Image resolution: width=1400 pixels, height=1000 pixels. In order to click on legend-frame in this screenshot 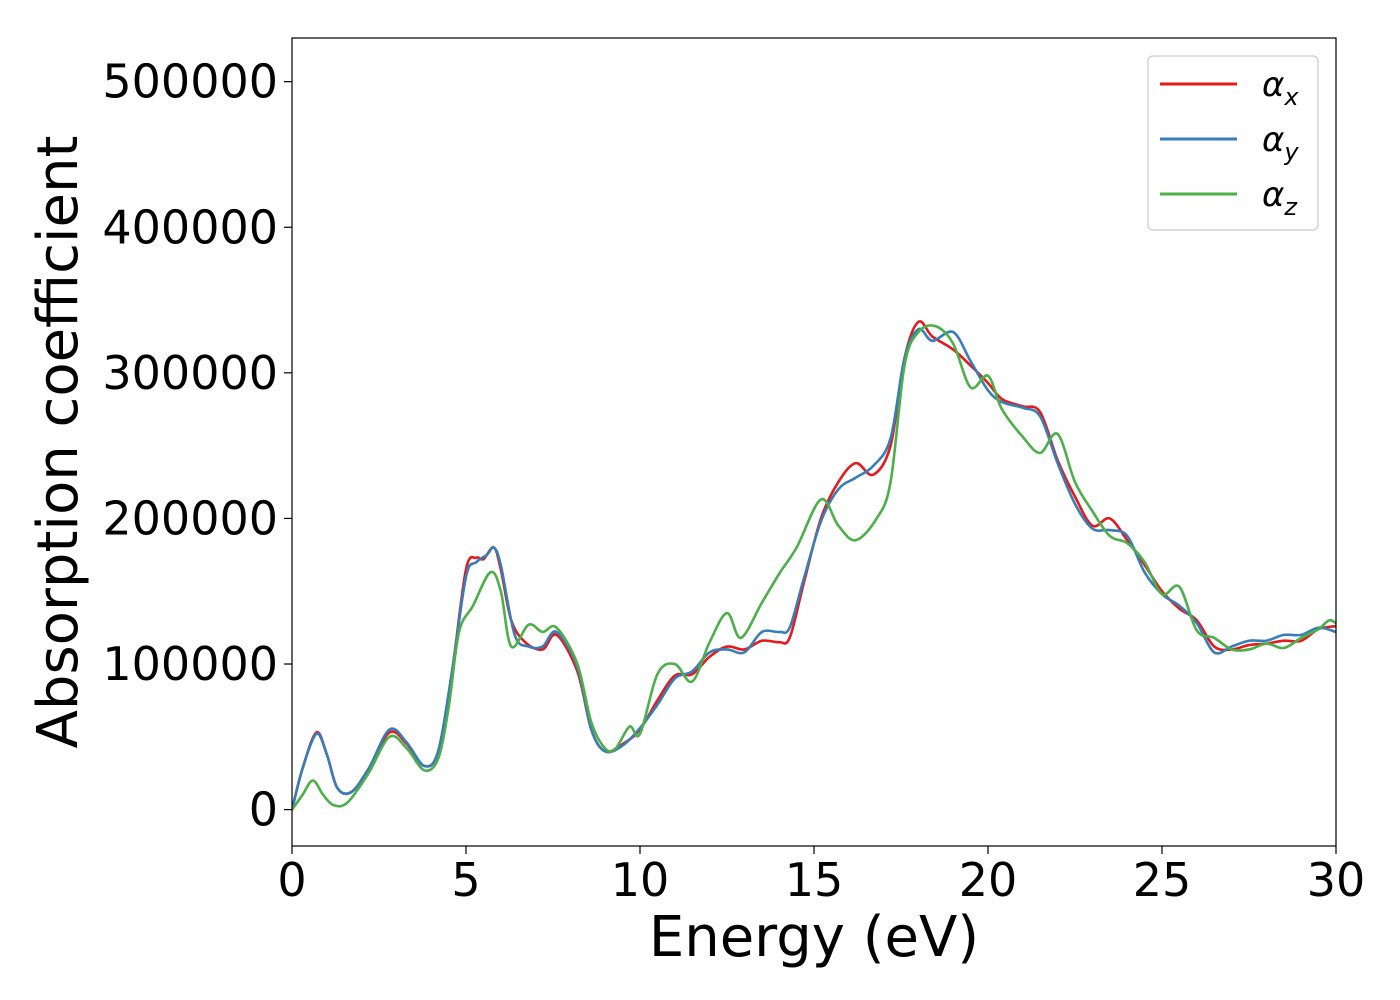, I will do `click(1233, 143)`.